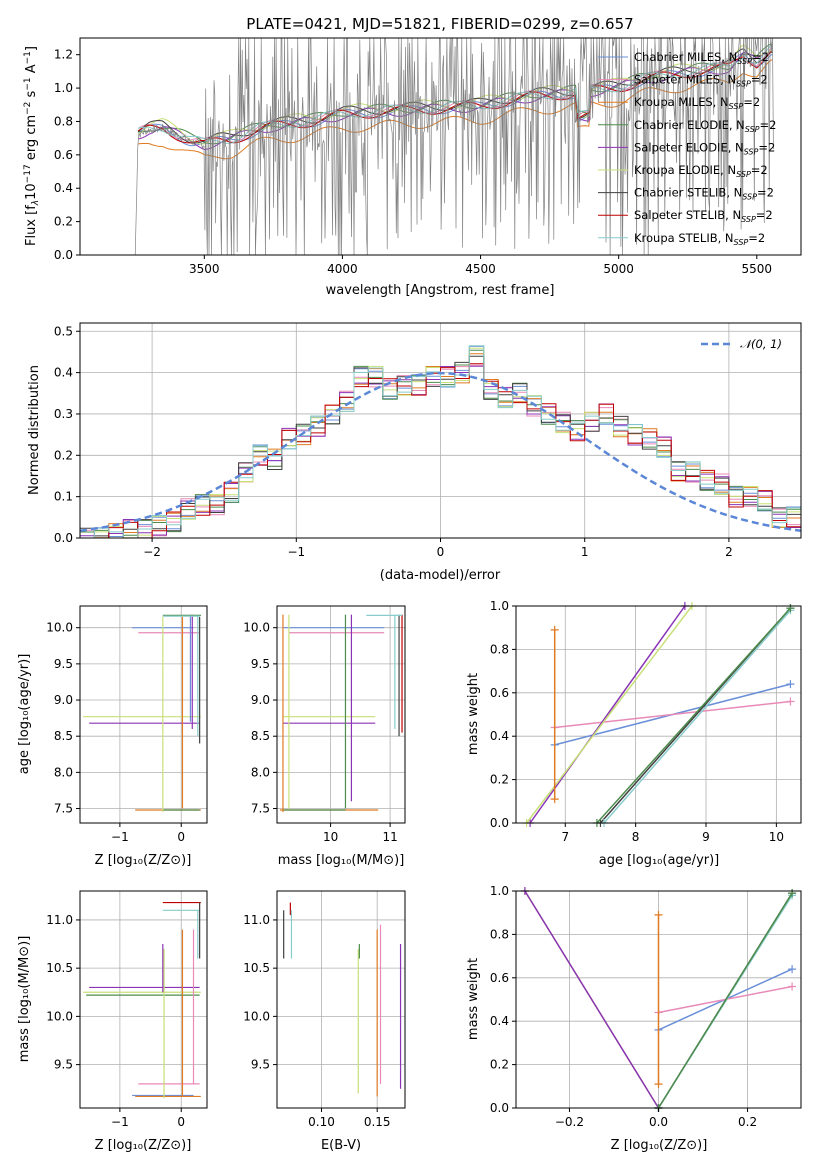  Describe the element at coordinates (761, 344) in the screenshot. I see `normal-legend-label: 𝒩(0, 1)` at that location.